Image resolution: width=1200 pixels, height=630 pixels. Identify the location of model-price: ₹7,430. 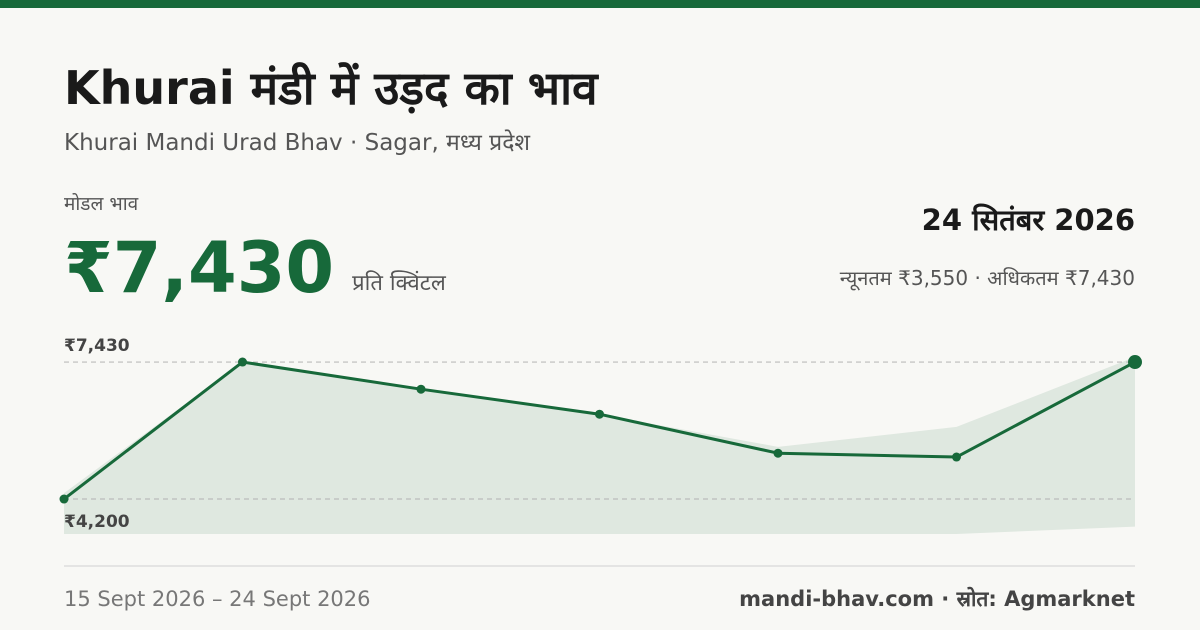
(199, 268).